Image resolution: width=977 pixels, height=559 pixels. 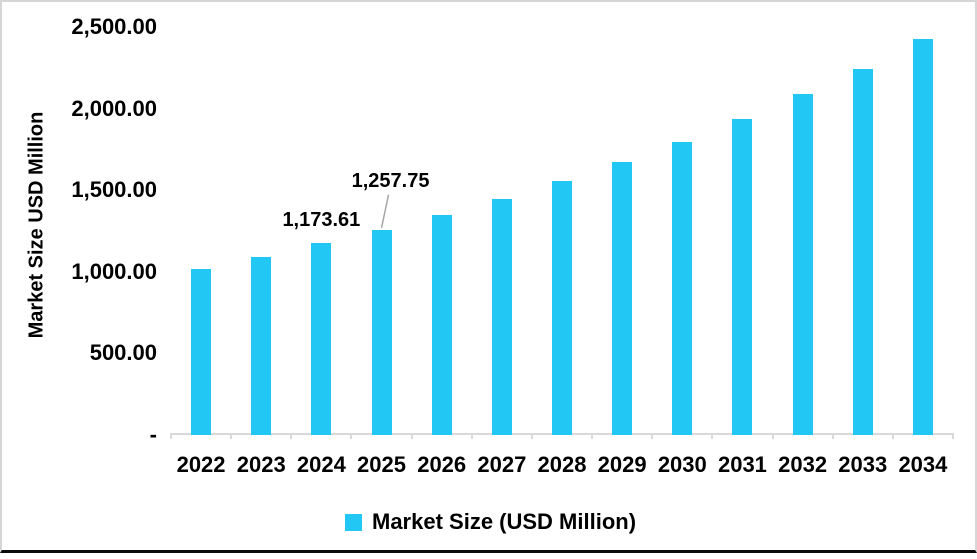 What do you see at coordinates (123, 353) in the screenshot?
I see `y-tick-label: 500.00` at bounding box center [123, 353].